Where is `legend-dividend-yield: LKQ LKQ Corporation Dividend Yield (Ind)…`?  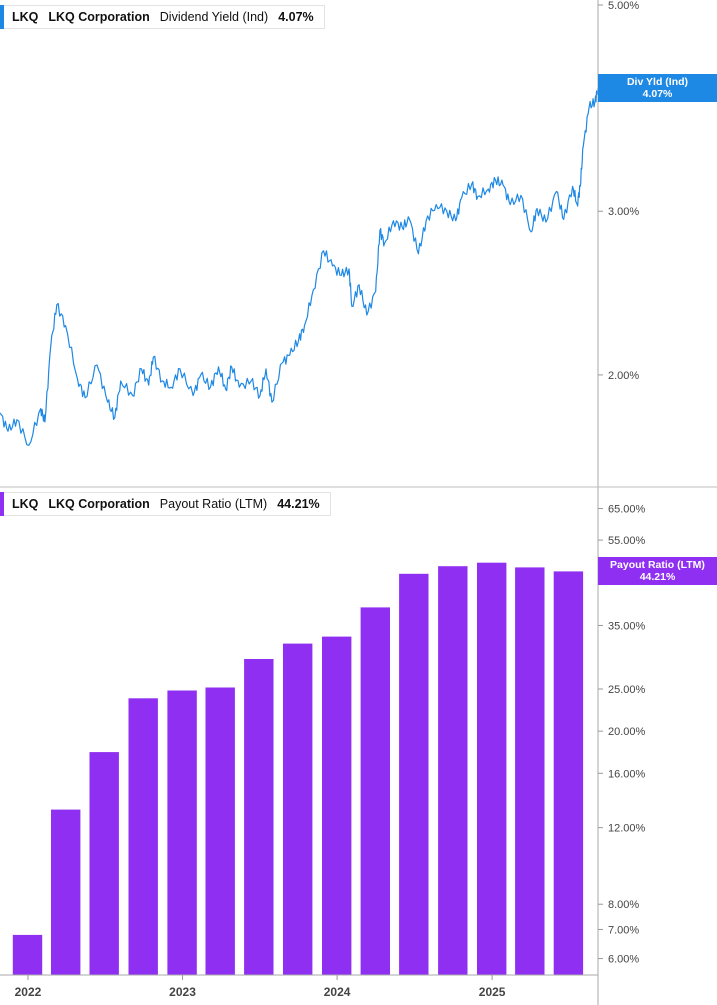 legend-dividend-yield: LKQ LKQ Corporation Dividend Yield (Ind)… is located at coordinates (162, 17).